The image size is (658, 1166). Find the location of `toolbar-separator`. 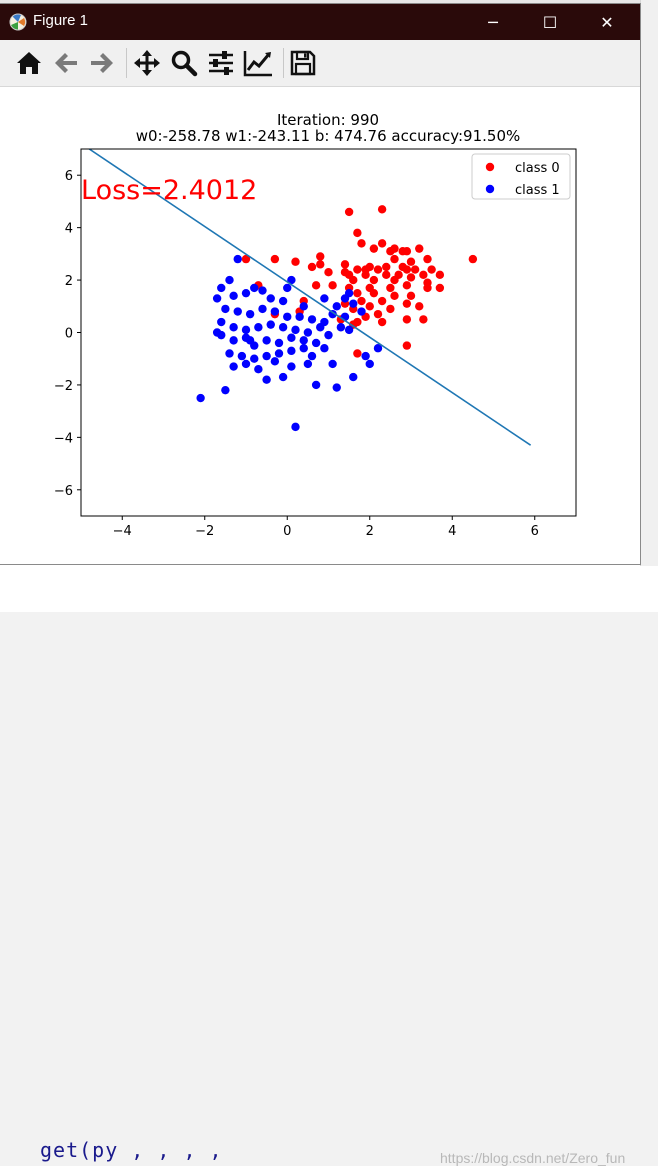

toolbar-separator is located at coordinates (126, 63).